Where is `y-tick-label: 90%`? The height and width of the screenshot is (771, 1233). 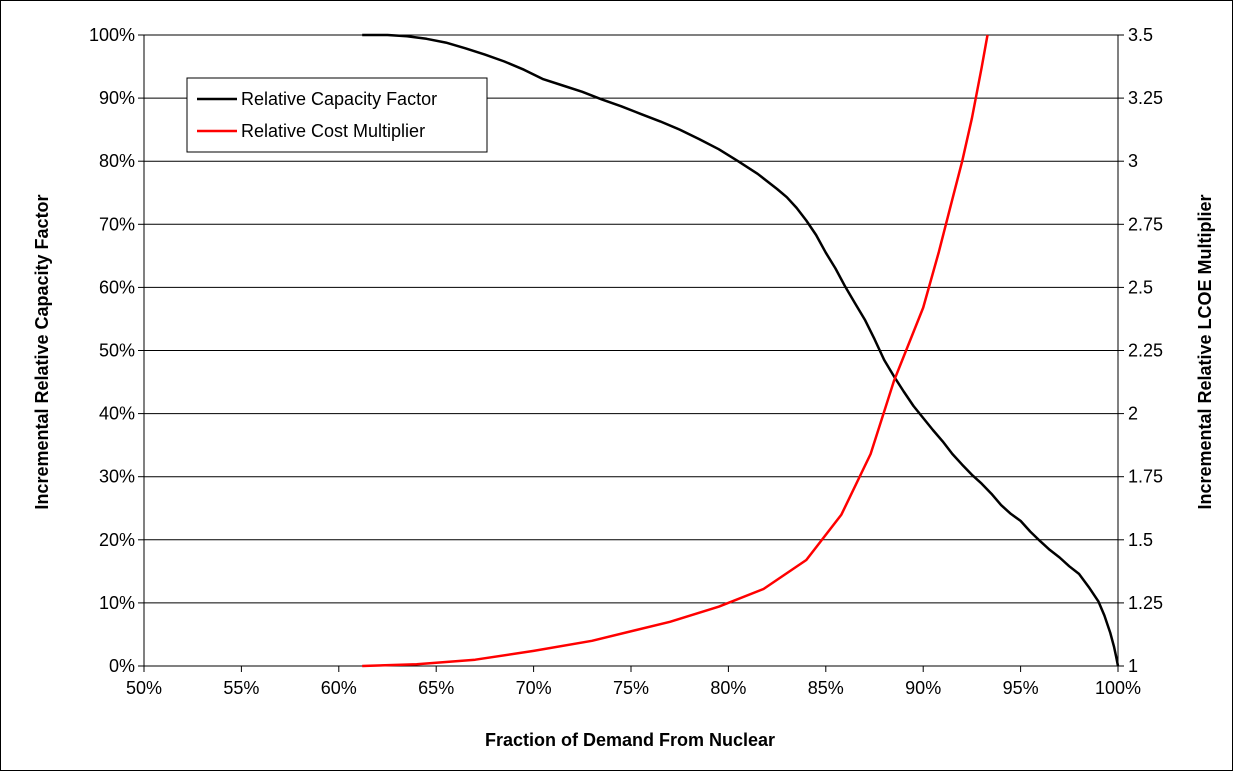 y-tick-label: 90% is located at coordinates (117, 98).